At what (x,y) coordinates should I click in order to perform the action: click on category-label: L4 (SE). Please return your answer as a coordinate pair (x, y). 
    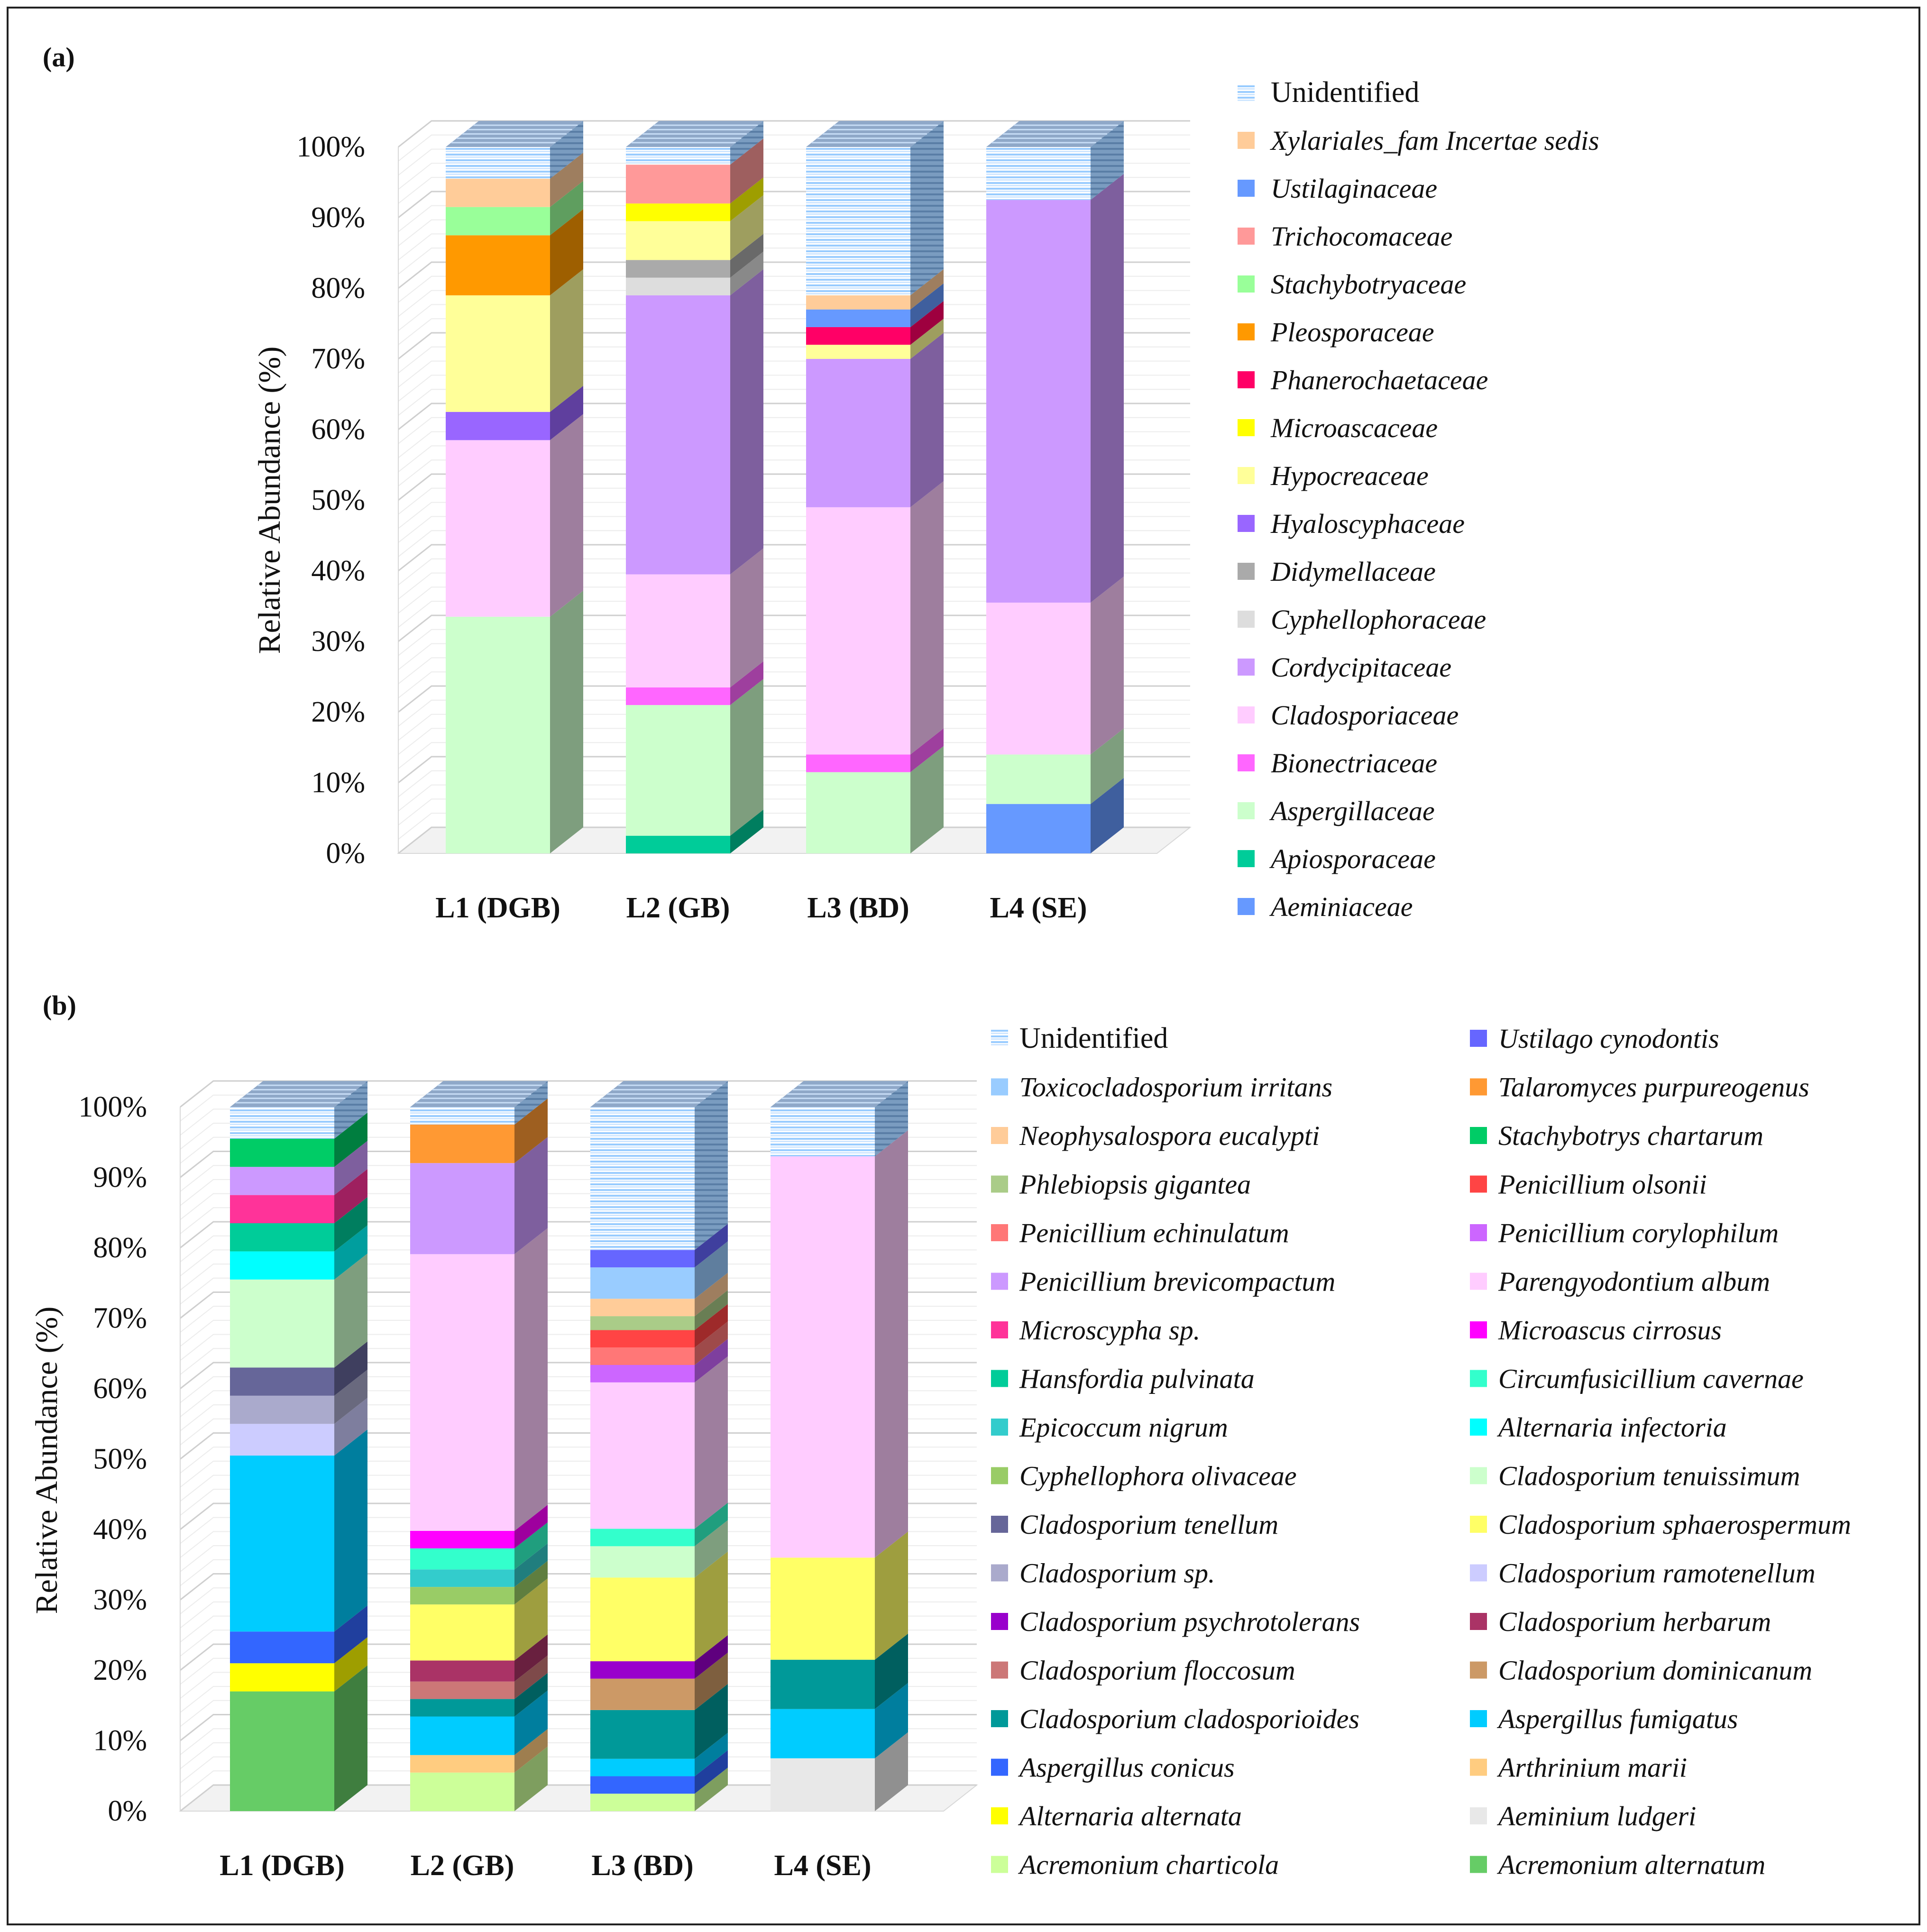
    Looking at the image, I should click on (823, 1866).